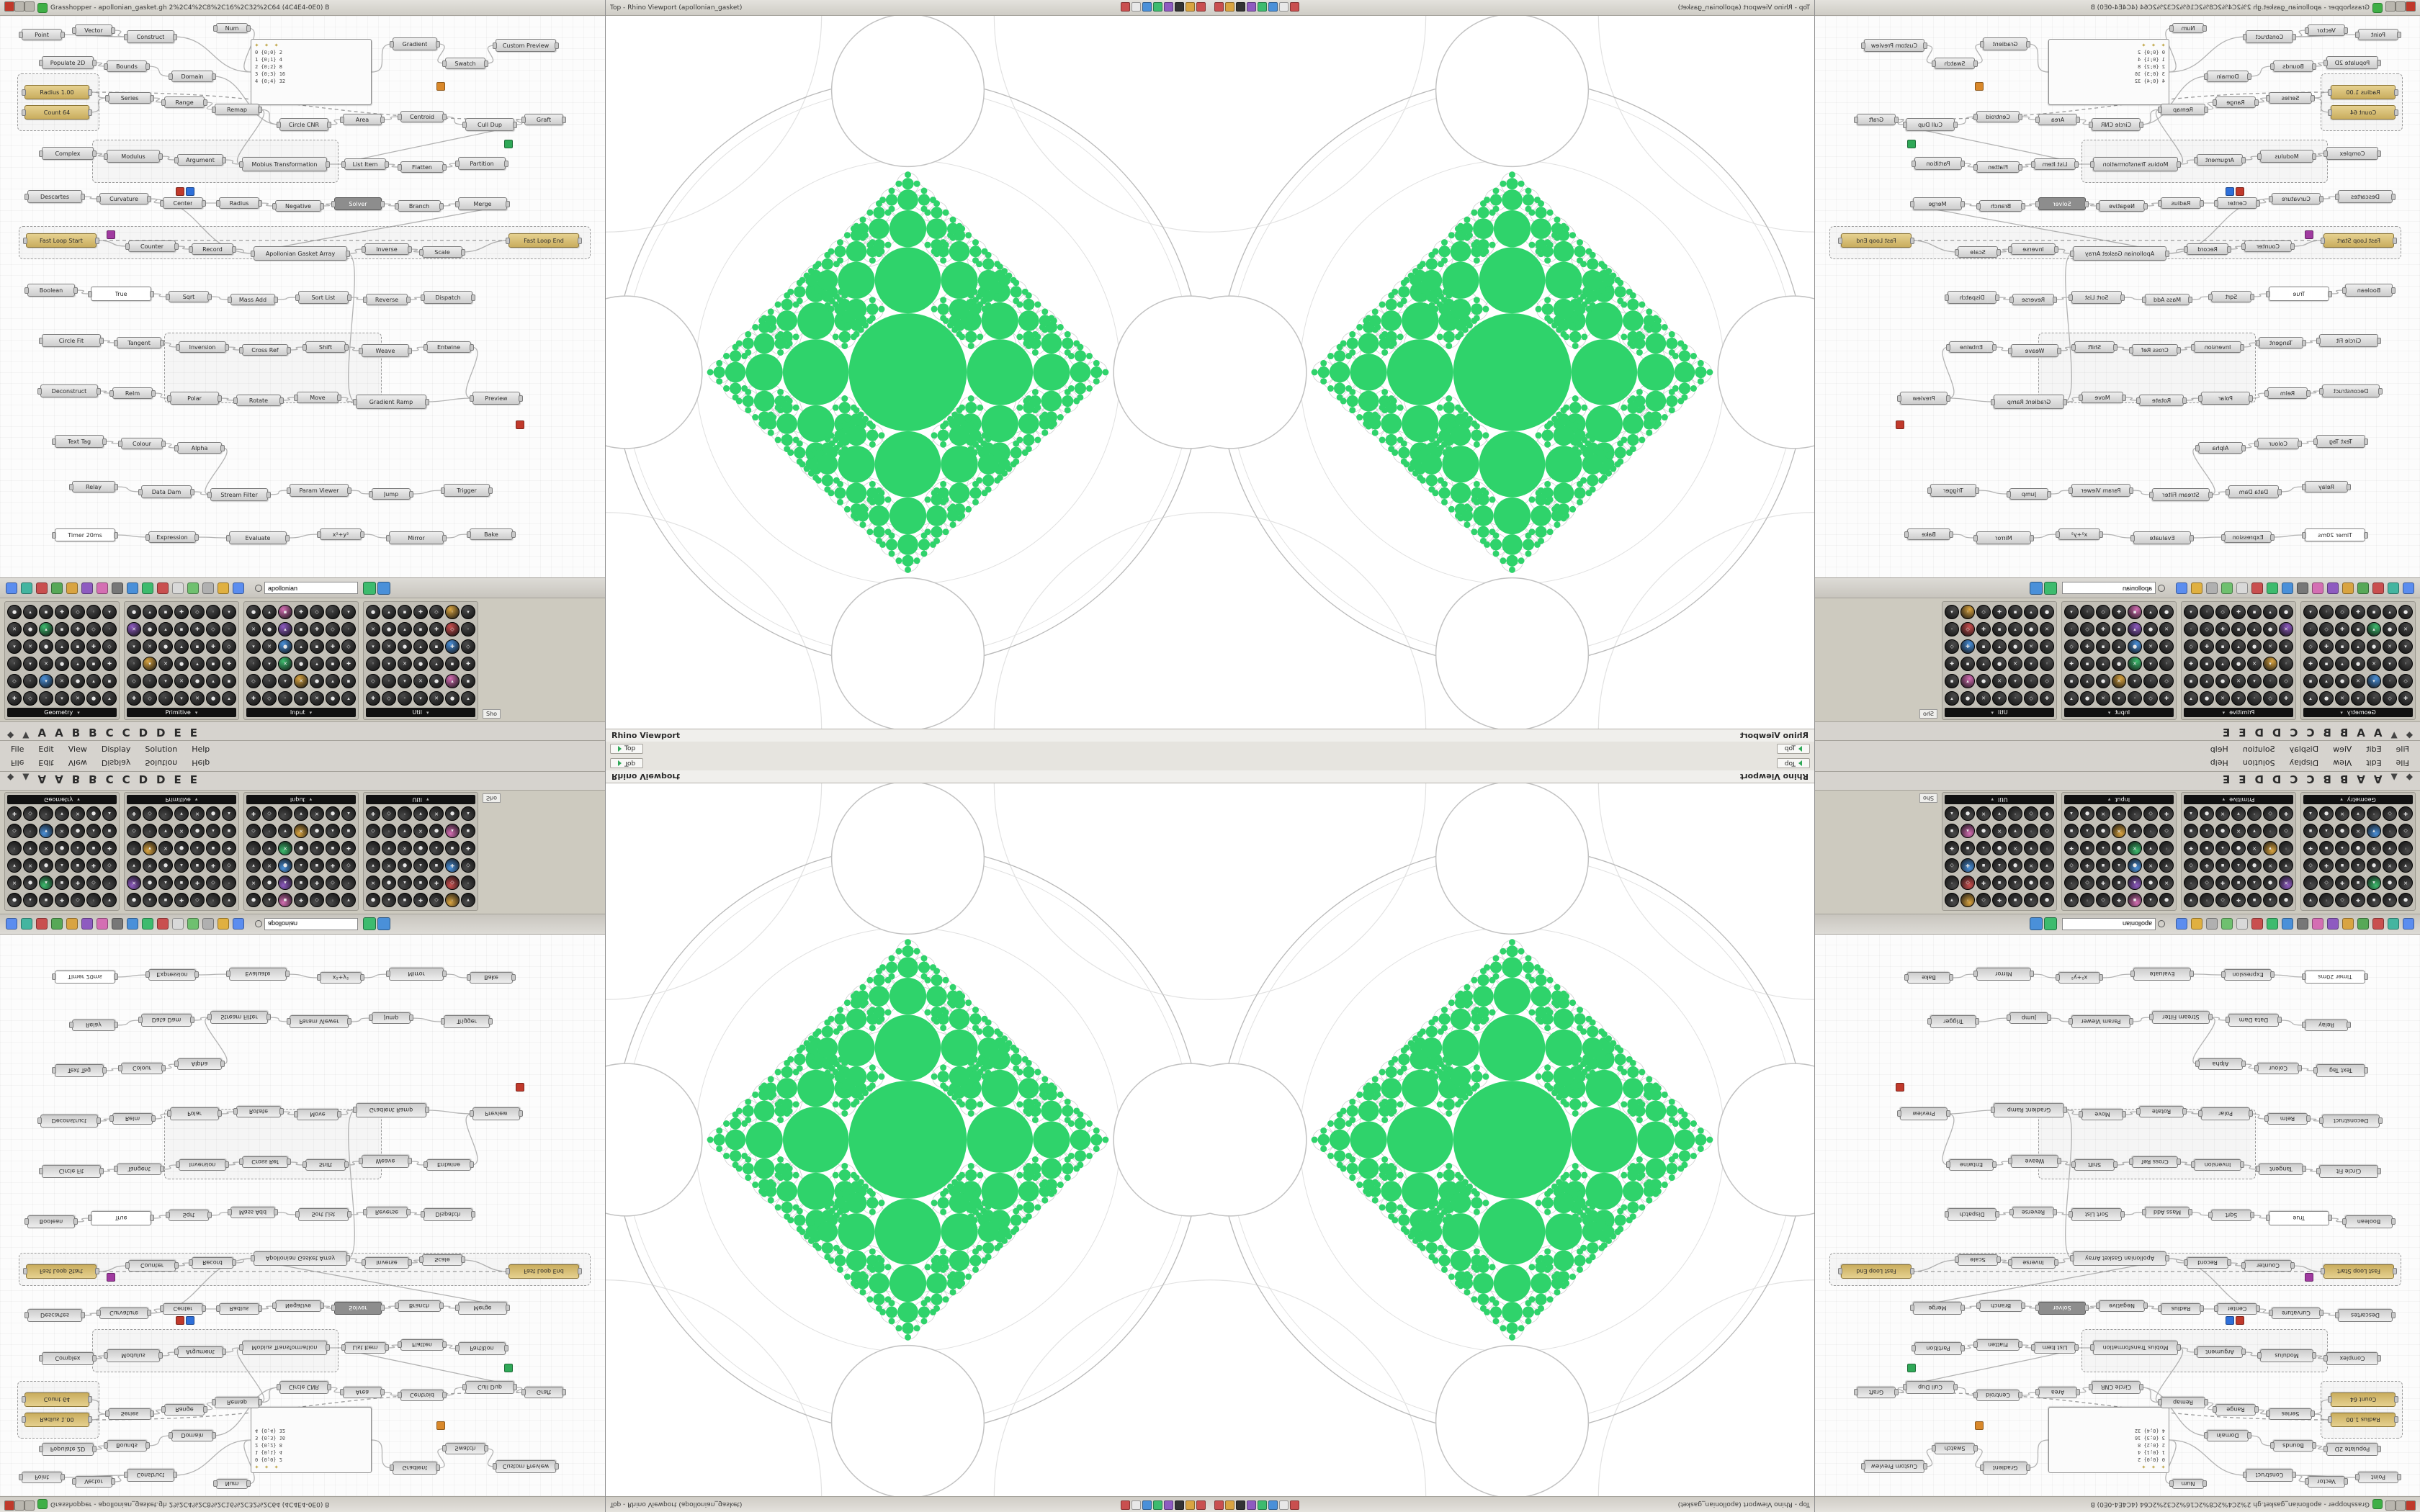 Image resolution: width=2420 pixels, height=1512 pixels. I want to click on gh-node: Alpha, so click(2220, 1064).